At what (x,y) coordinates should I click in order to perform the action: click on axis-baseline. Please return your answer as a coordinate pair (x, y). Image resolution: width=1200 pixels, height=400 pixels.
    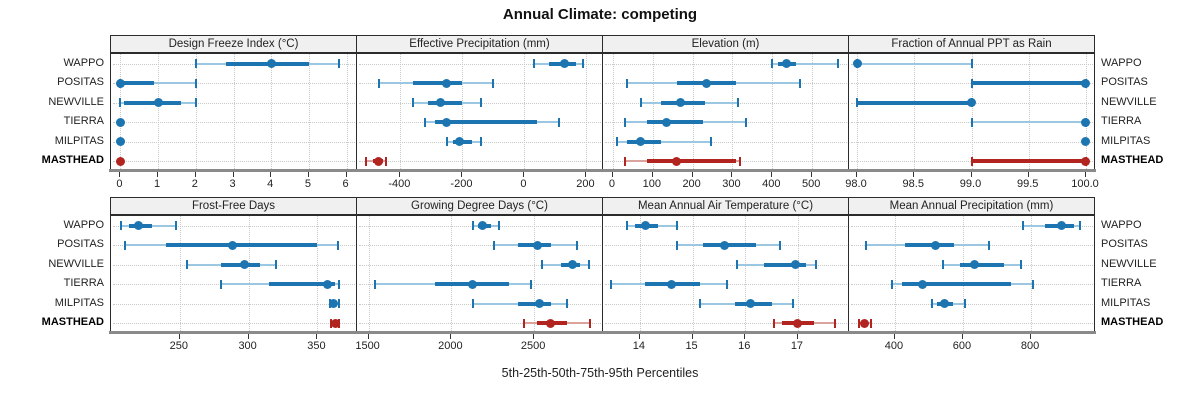
    Looking at the image, I should click on (602, 332).